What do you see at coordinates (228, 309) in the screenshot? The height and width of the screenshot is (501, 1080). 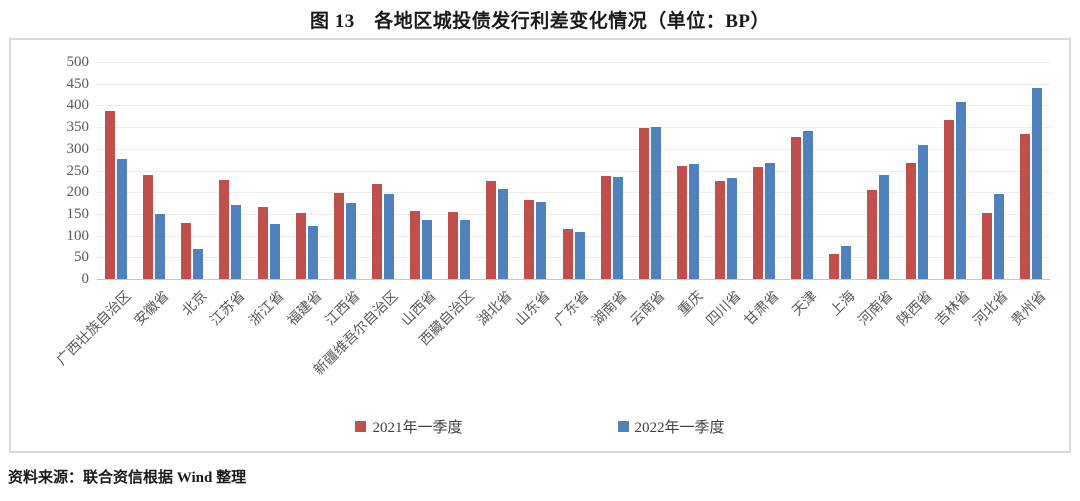 I see `x-category-label: 江苏省` at bounding box center [228, 309].